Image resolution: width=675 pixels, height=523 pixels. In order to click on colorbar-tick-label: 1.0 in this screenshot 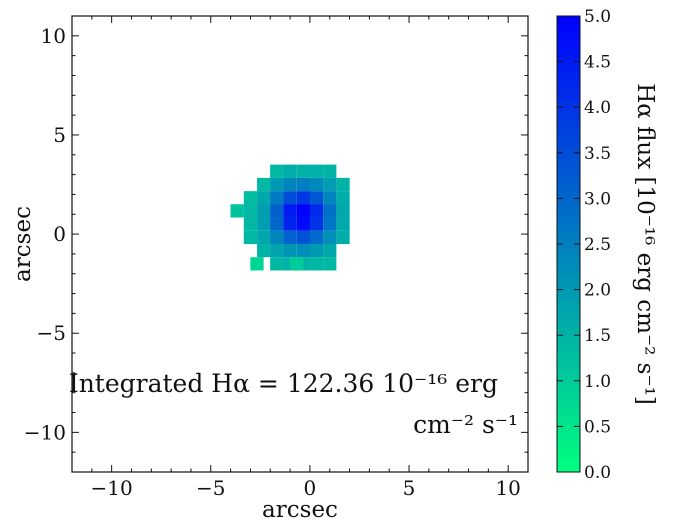, I will do `click(597, 382)`.